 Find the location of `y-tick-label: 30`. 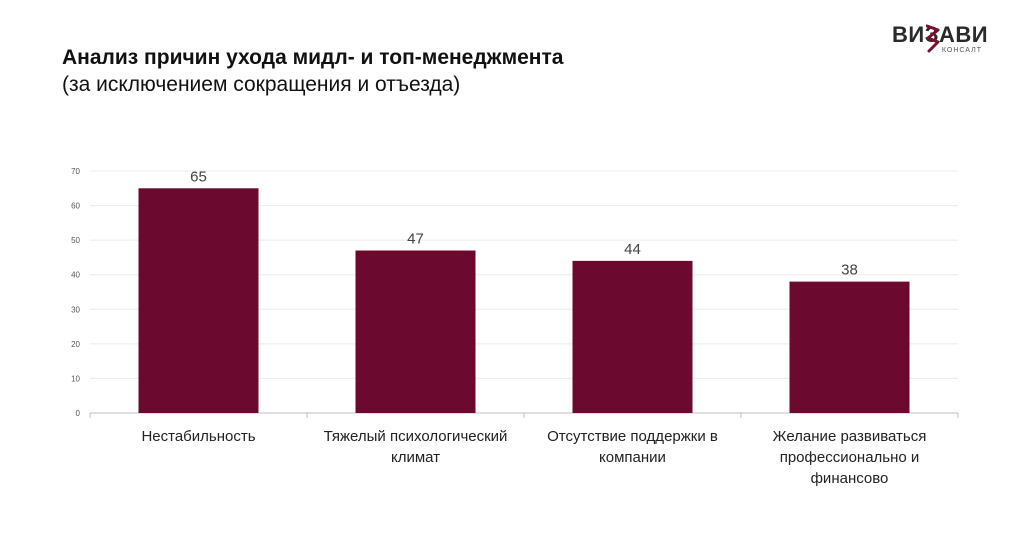

y-tick-label: 30 is located at coordinates (75, 309).